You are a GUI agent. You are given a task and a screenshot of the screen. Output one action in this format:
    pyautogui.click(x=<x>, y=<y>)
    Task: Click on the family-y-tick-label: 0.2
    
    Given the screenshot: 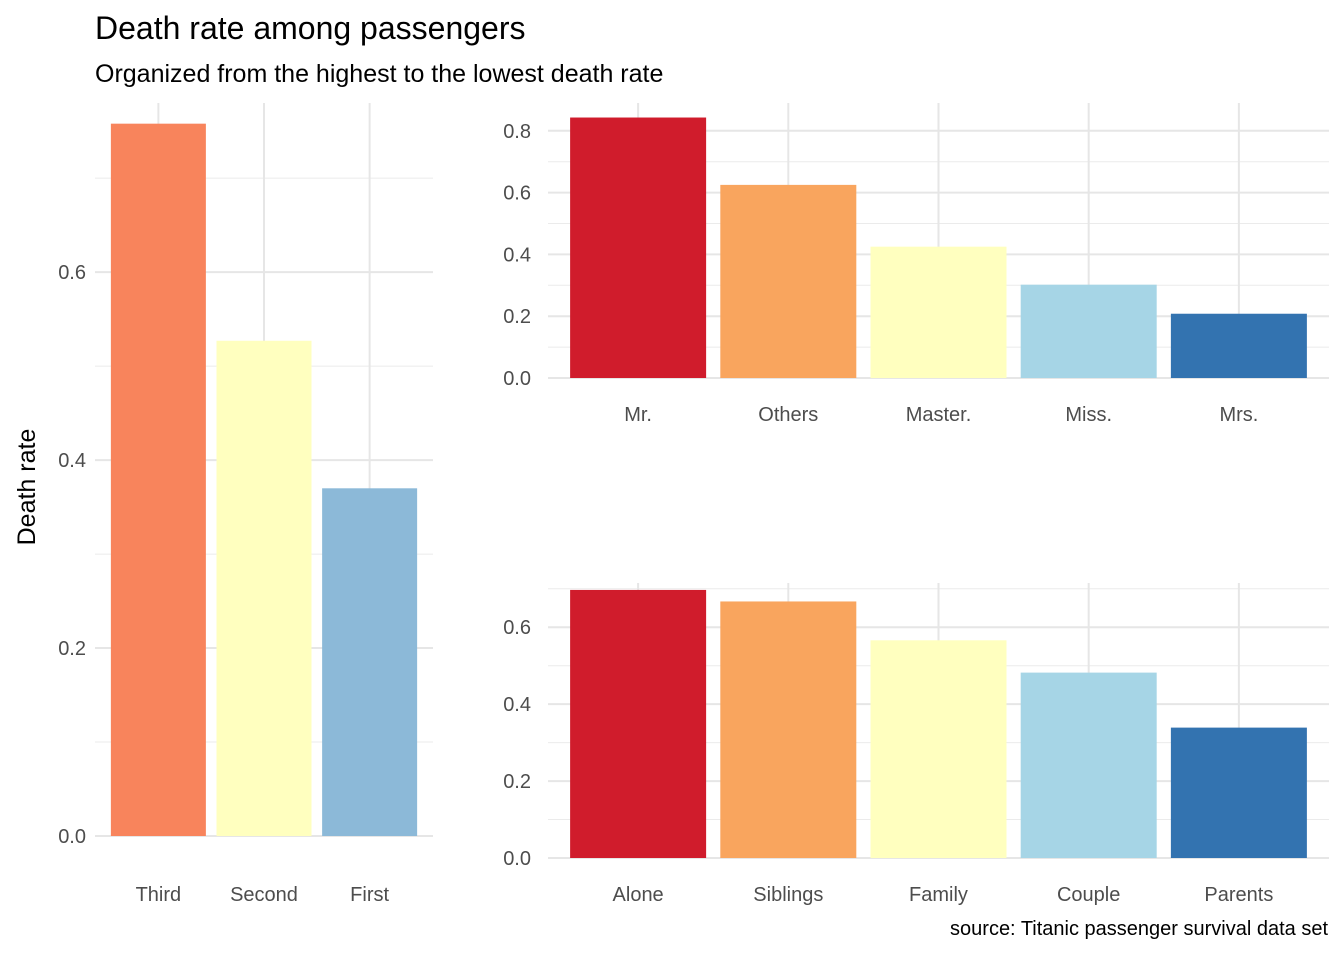 What is the action you would take?
    pyautogui.click(x=517, y=782)
    